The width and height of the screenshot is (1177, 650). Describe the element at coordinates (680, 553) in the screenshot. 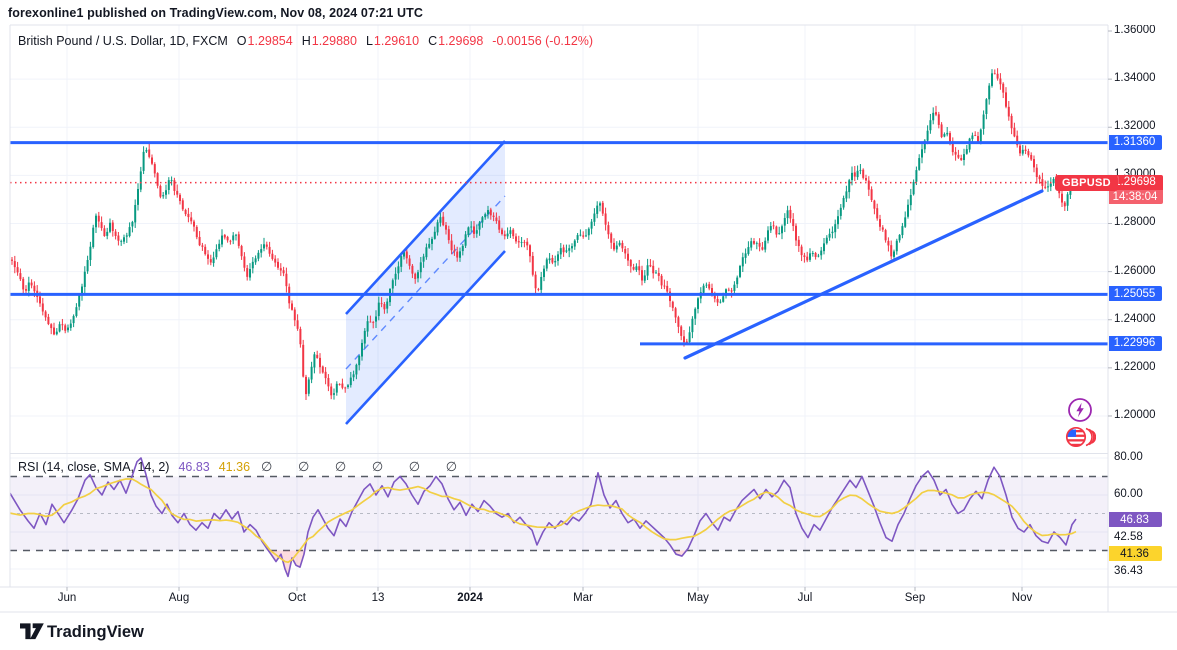

I see `rsi-oversold-area` at that location.